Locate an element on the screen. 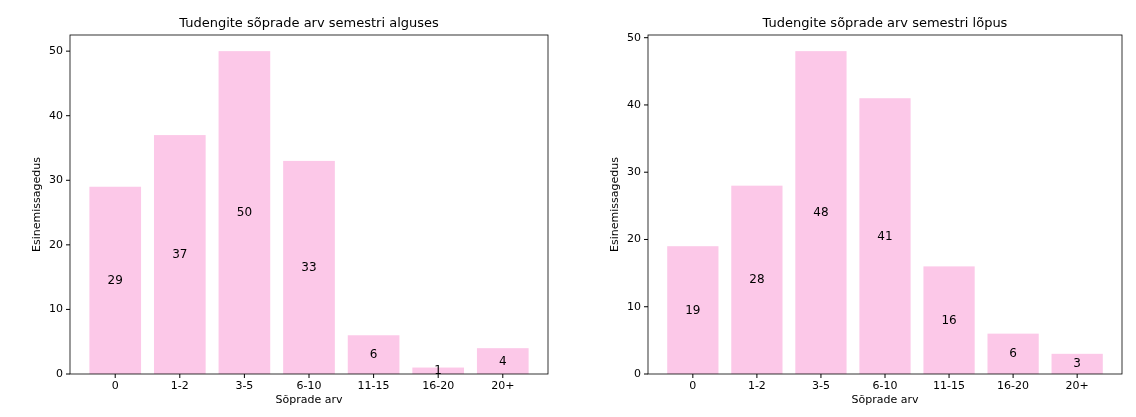 The width and height of the screenshot is (1136, 417). data-label: 50 is located at coordinates (244, 212).